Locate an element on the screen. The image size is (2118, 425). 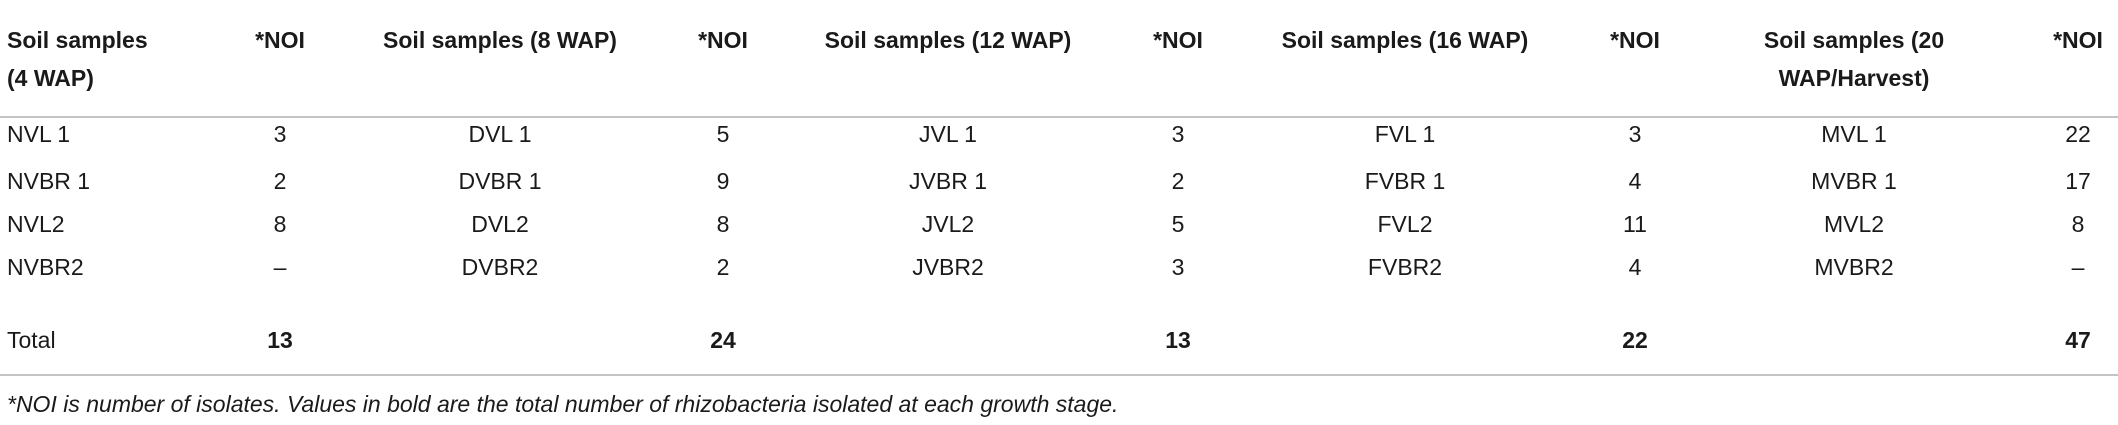
table-cell: FVL 1 is located at coordinates (1405, 134).